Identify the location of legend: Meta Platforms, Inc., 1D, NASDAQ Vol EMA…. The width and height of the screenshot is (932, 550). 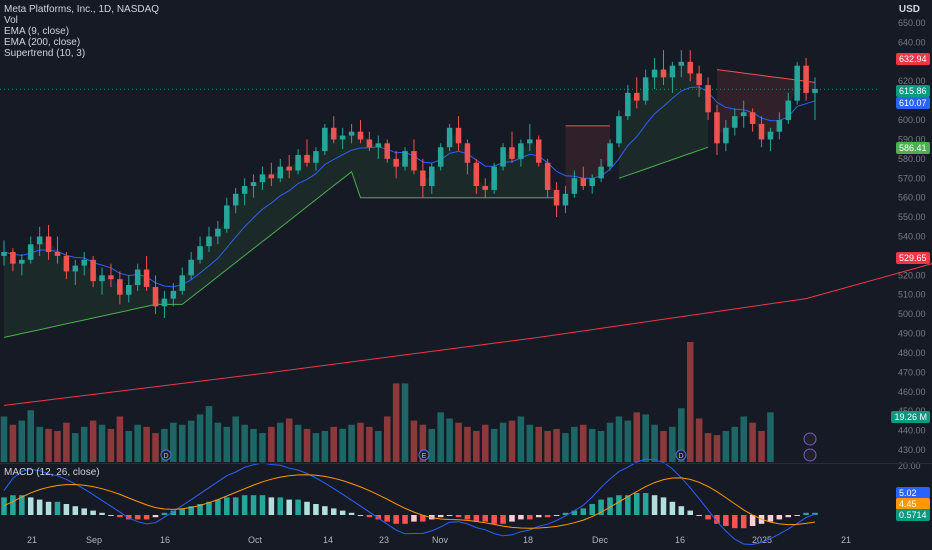
(81, 31).